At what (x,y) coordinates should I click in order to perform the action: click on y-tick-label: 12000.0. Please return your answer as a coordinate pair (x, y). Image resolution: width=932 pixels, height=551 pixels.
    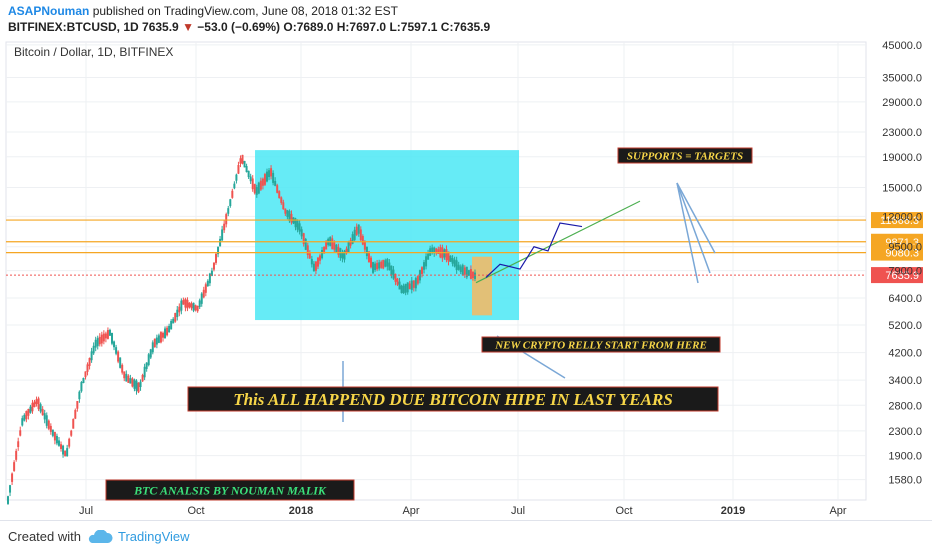
    Looking at the image, I should click on (902, 217).